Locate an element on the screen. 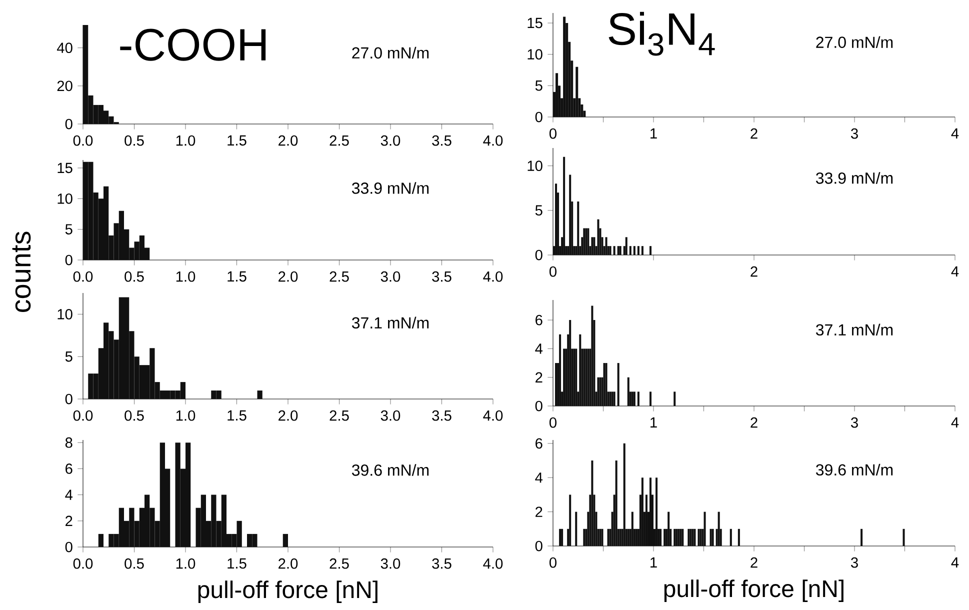  y-tick-label: 20 is located at coordinates (64, 86).